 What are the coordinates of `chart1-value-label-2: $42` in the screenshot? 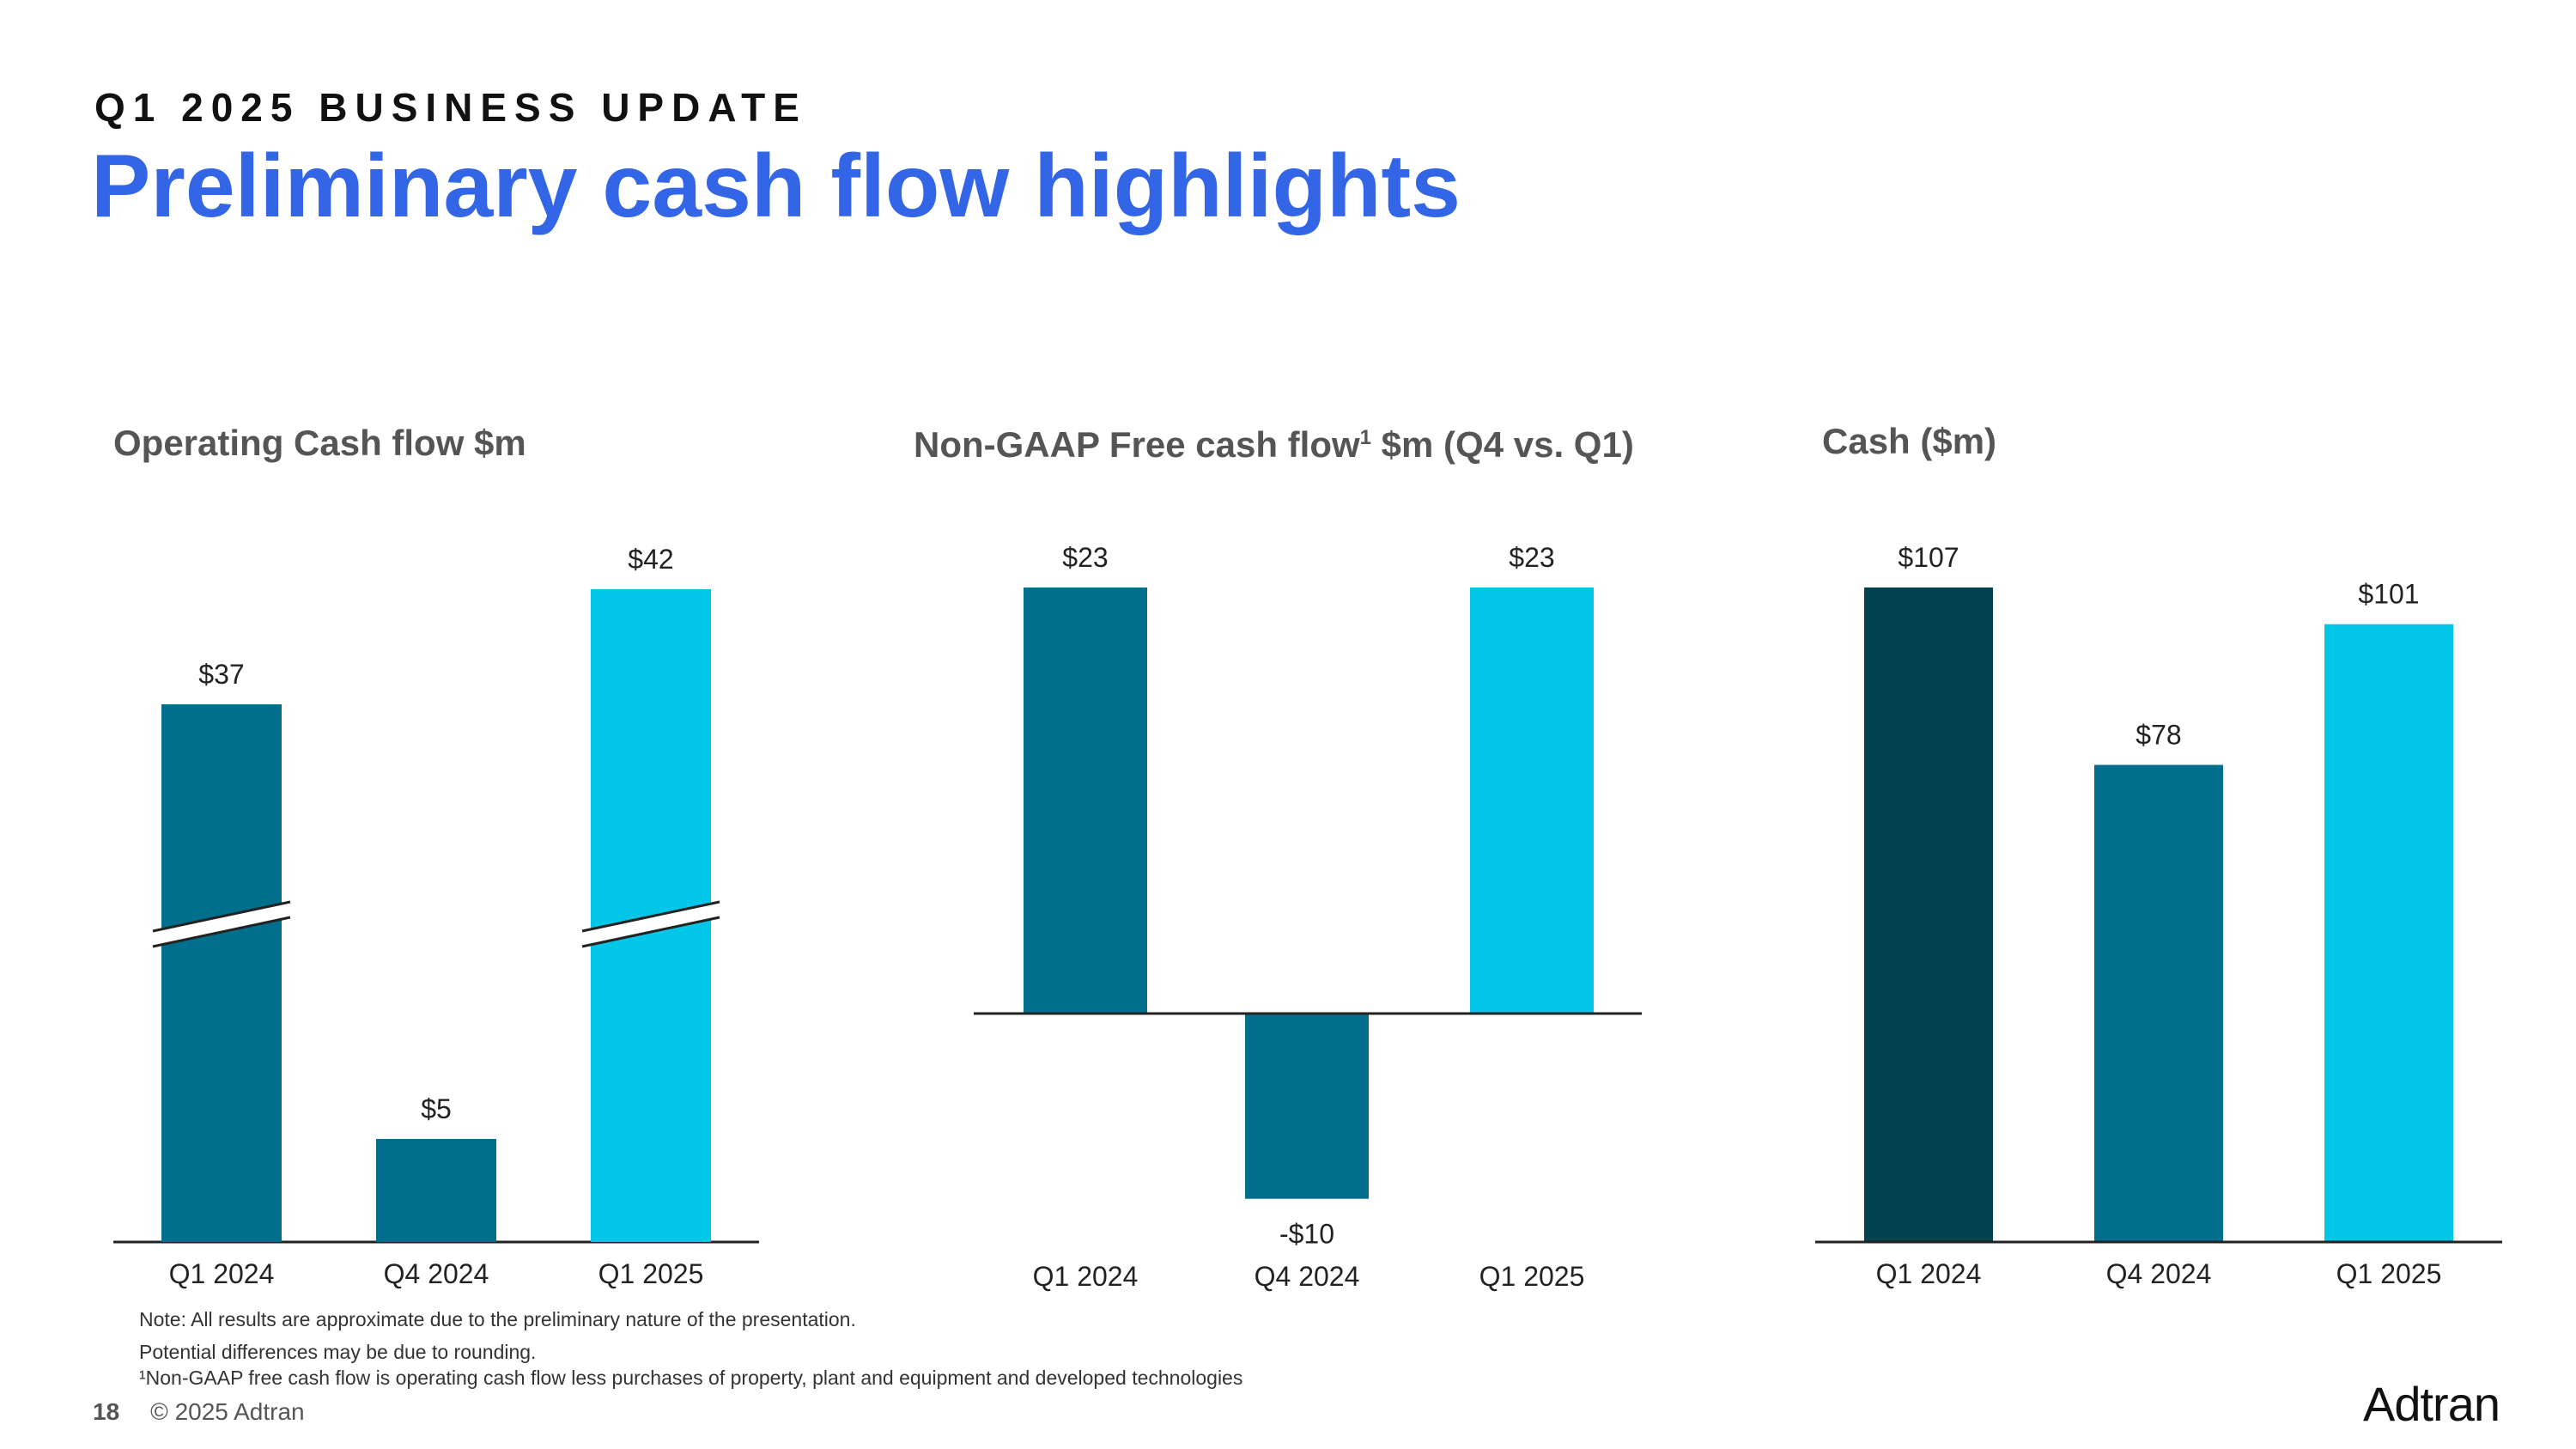 It's located at (651, 559).